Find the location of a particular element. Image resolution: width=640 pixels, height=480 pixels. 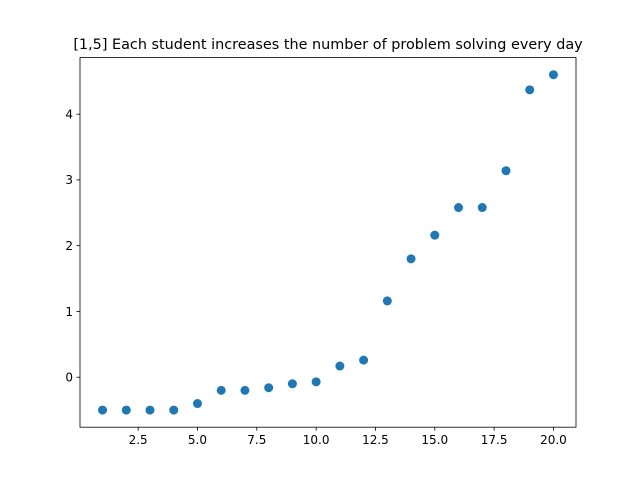

x-tick-label: 20.0 is located at coordinates (553, 440).